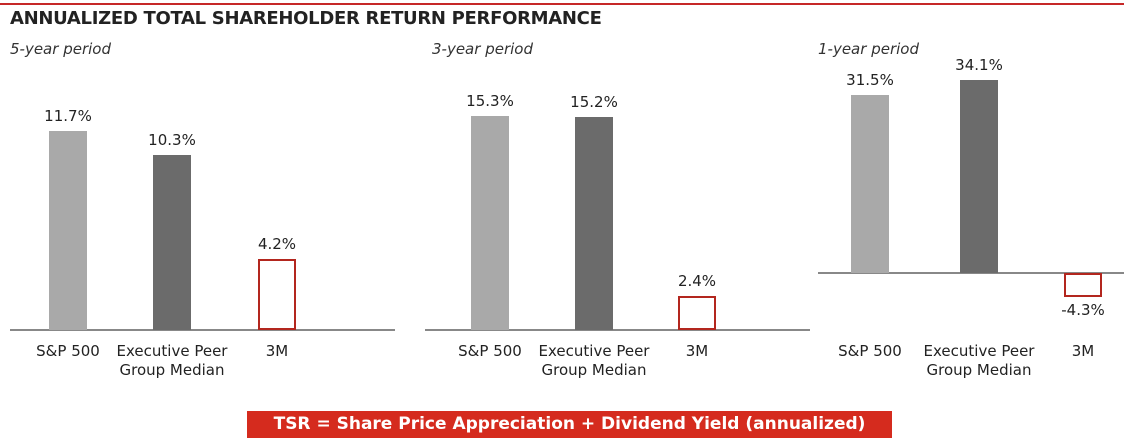  Describe the element at coordinates (697, 281) in the screenshot. I see `value-label: 2.4%` at that location.